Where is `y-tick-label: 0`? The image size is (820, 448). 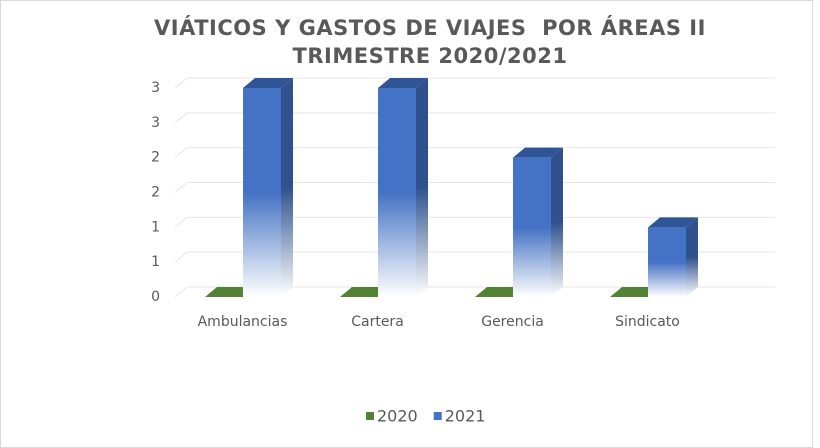 y-tick-label: 0 is located at coordinates (155, 297).